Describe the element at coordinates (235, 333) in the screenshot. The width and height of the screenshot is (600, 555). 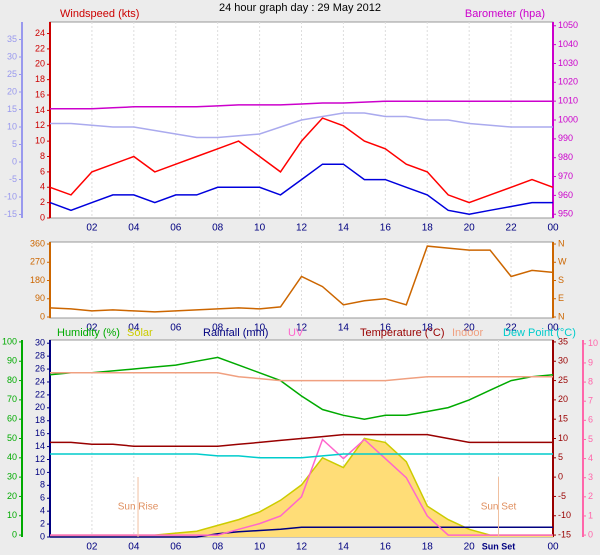
I see `legend-label: Rainfall (mm)` at that location.